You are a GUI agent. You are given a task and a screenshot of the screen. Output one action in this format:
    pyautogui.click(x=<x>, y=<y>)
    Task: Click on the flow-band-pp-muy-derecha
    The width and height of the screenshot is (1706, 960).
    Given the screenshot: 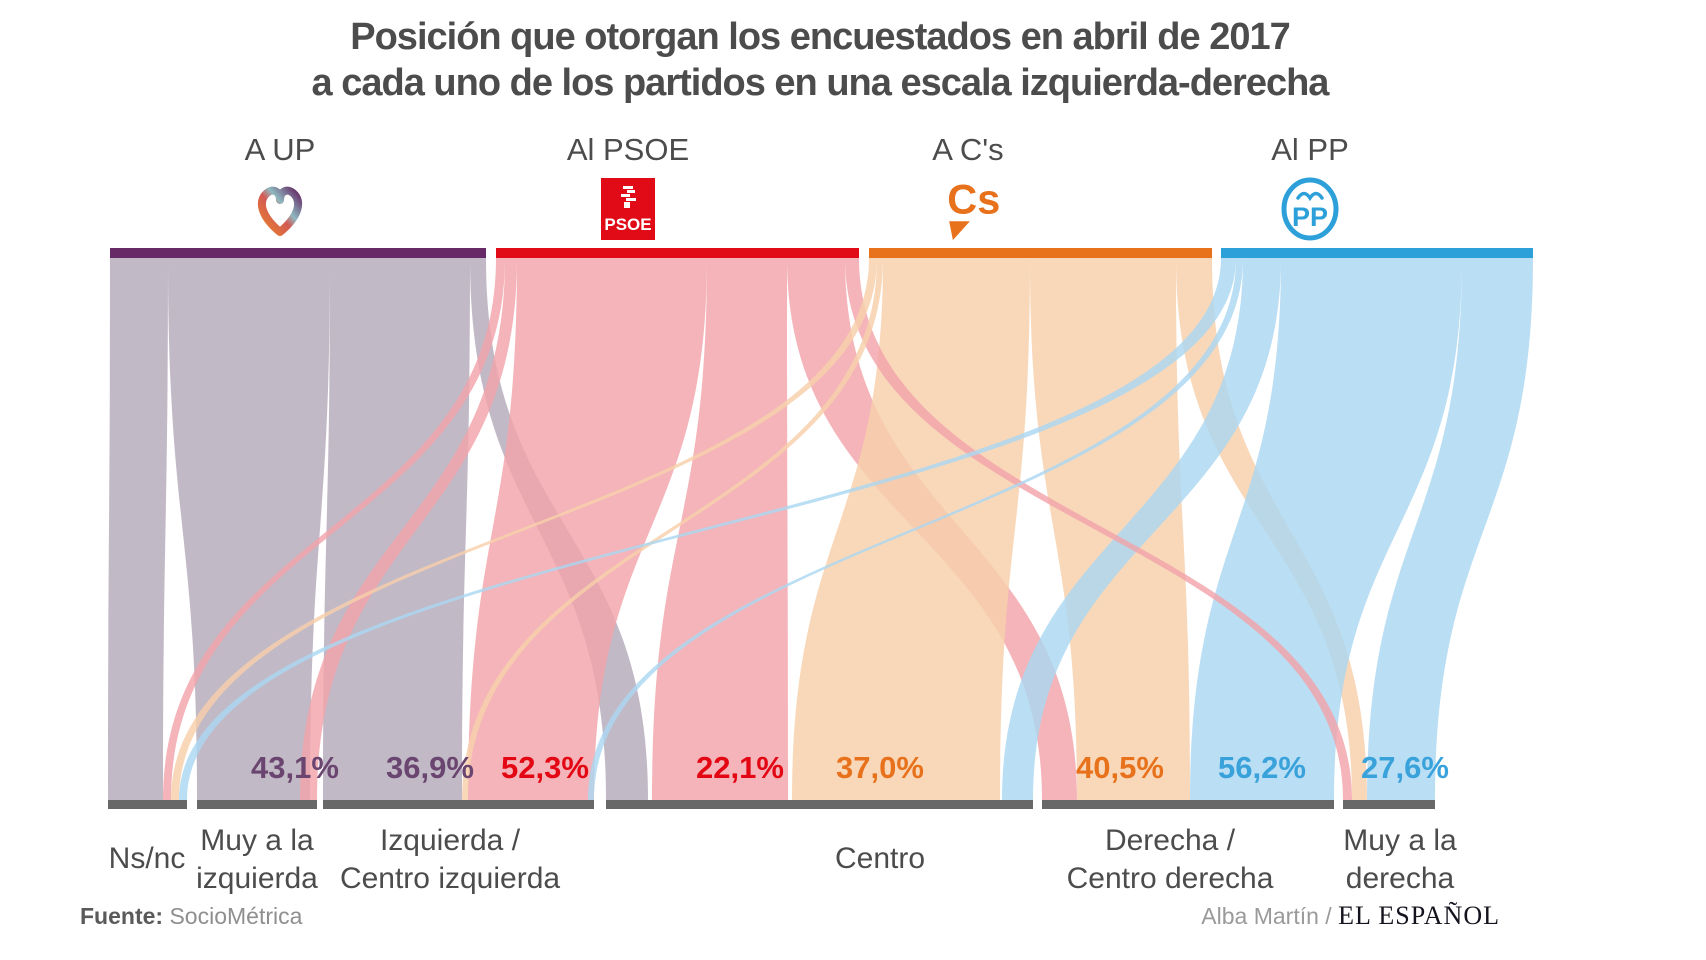 What is the action you would take?
    pyautogui.click(x=1450, y=529)
    